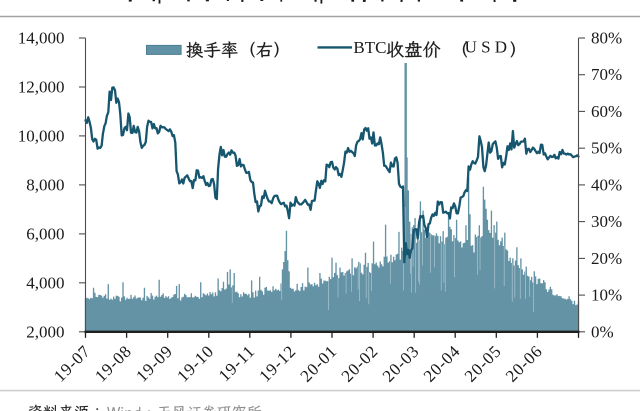  Describe the element at coordinates (606, 38) in the screenshot. I see `svg-text: 80%` at that location.